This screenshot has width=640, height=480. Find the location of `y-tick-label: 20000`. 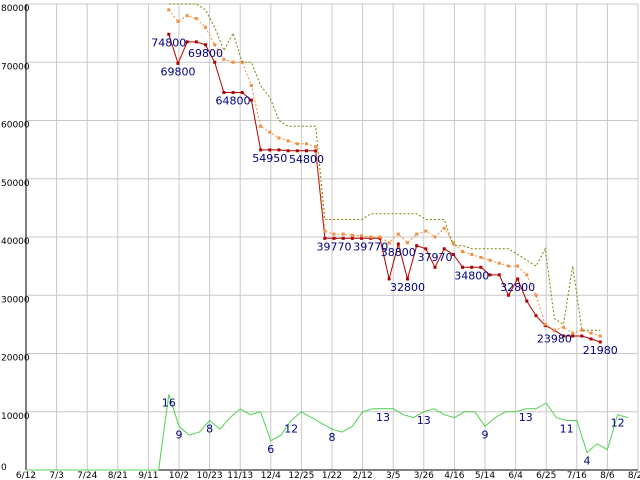

y-tick-label: 20000 is located at coordinates (15, 359).